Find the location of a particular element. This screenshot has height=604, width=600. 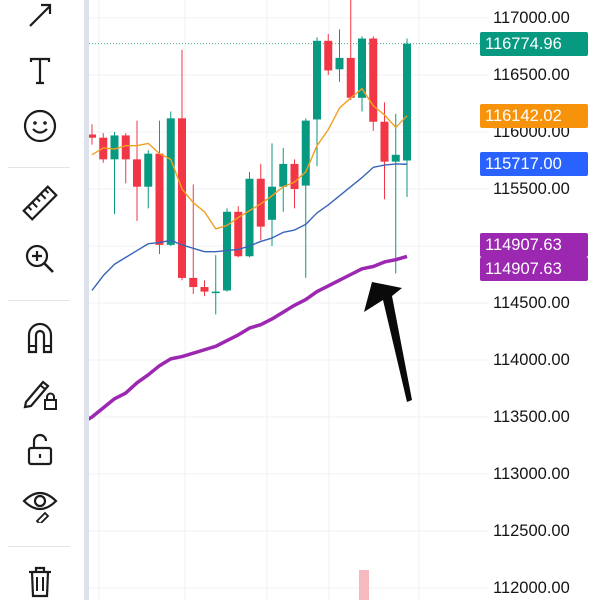

ema-fast-line is located at coordinates (249, 158).